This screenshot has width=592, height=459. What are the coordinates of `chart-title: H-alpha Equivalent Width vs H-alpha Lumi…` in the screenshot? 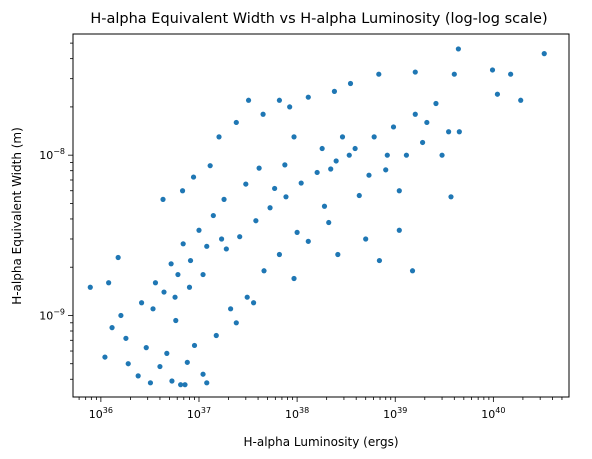 It's located at (318, 19).